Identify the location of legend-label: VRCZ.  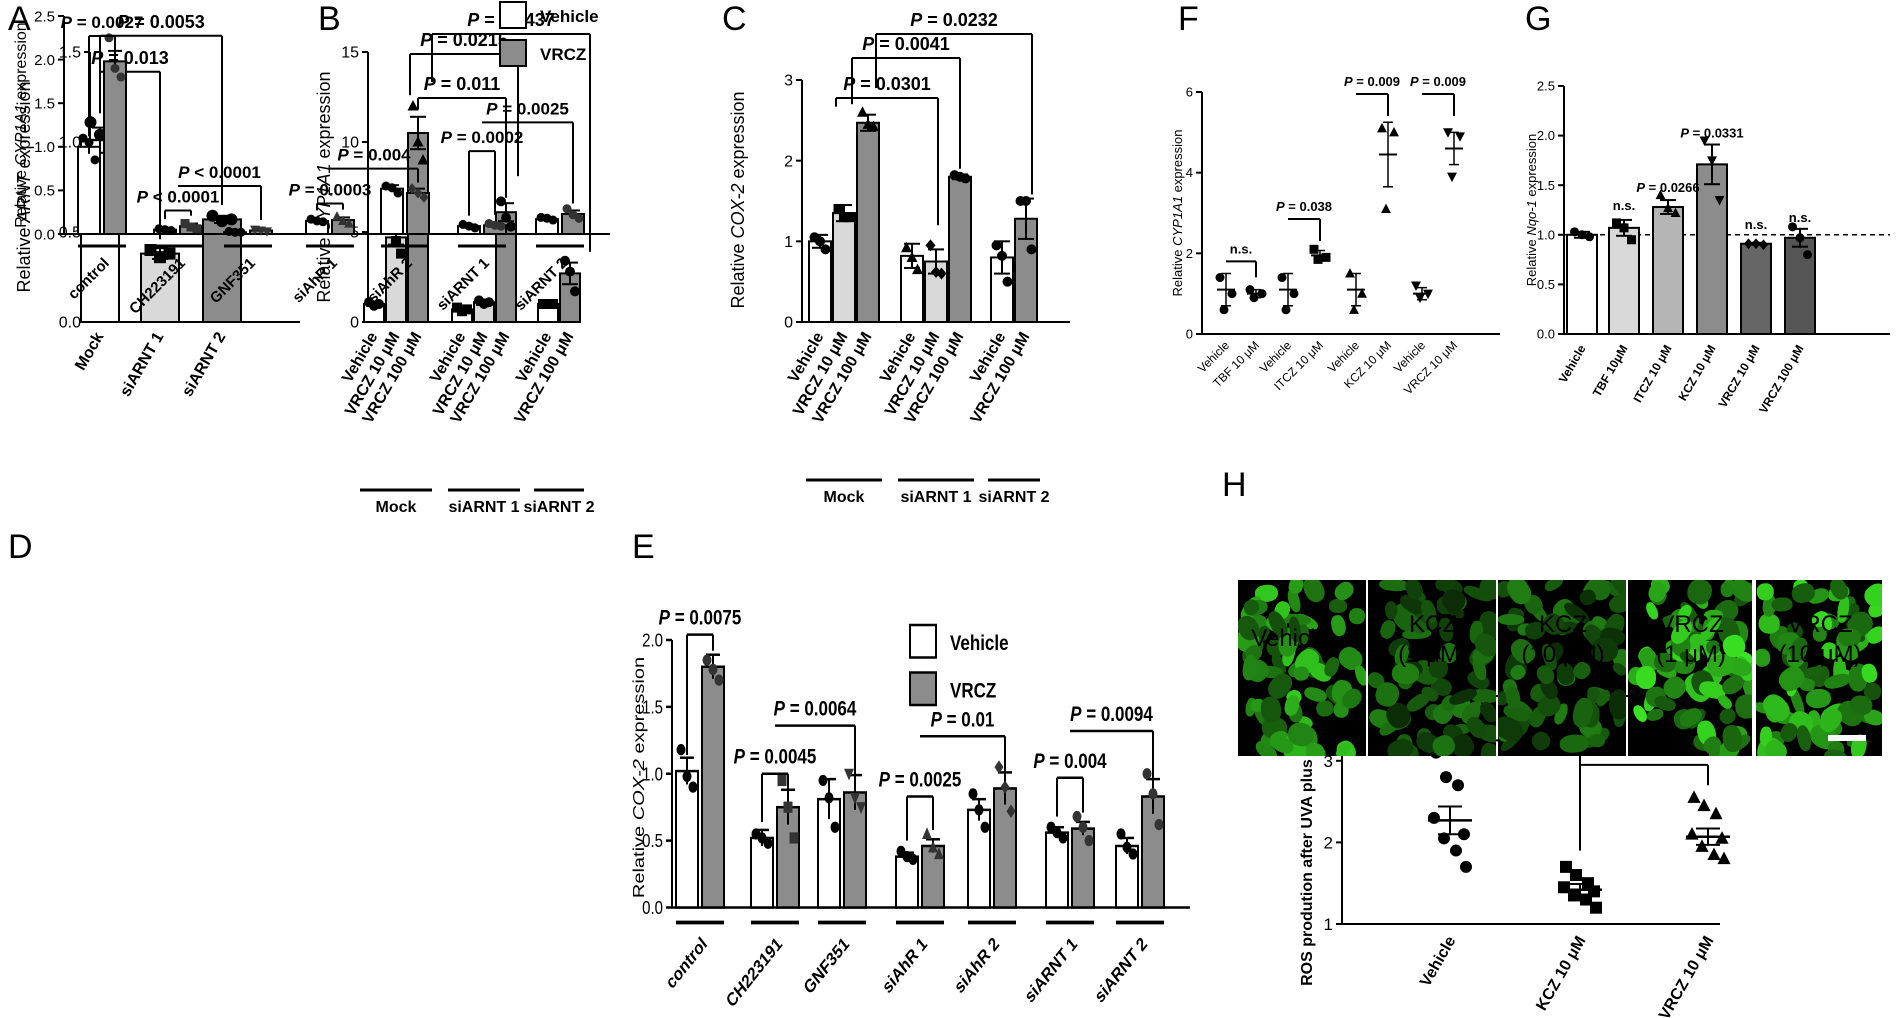
(563, 54).